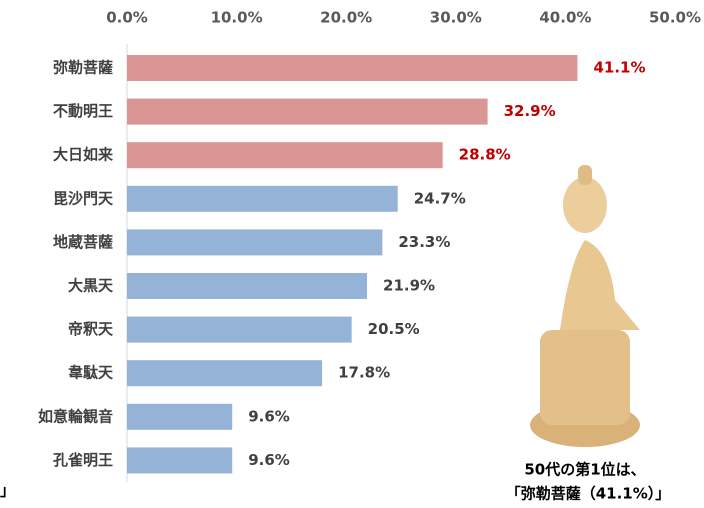  What do you see at coordinates (83, 242) in the screenshot?
I see `y-tick-label: 地蔵菩薩` at bounding box center [83, 242].